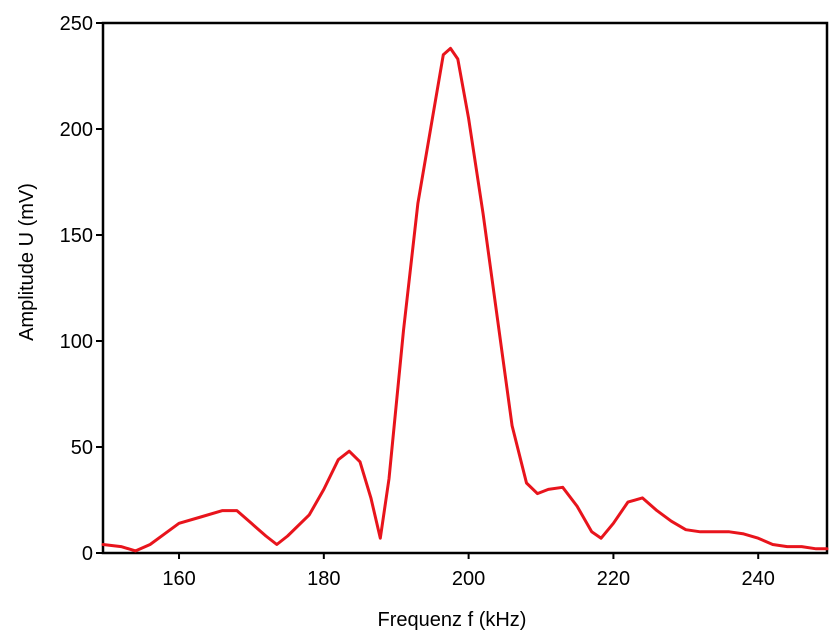  I want to click on y-tick-label: 150, so click(76, 236).